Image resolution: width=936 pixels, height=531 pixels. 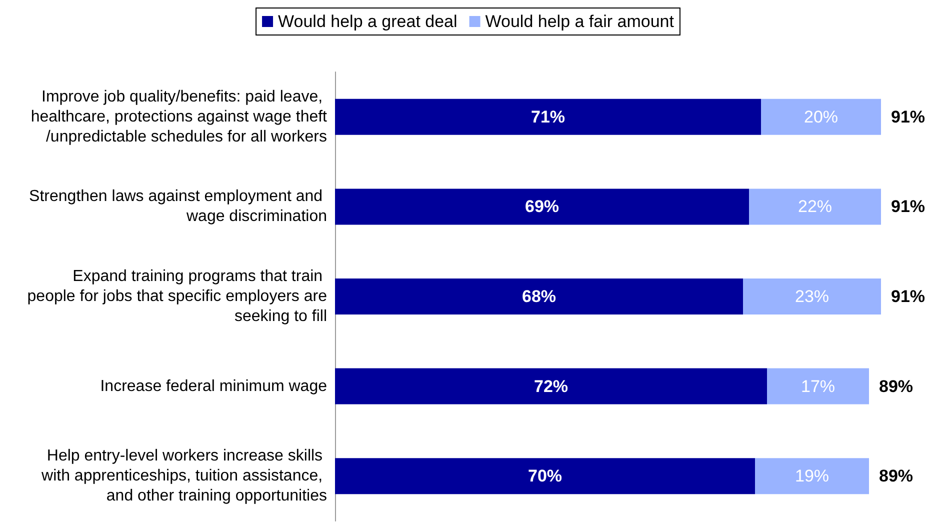 I want to click on data-label: 70%, so click(x=545, y=476).